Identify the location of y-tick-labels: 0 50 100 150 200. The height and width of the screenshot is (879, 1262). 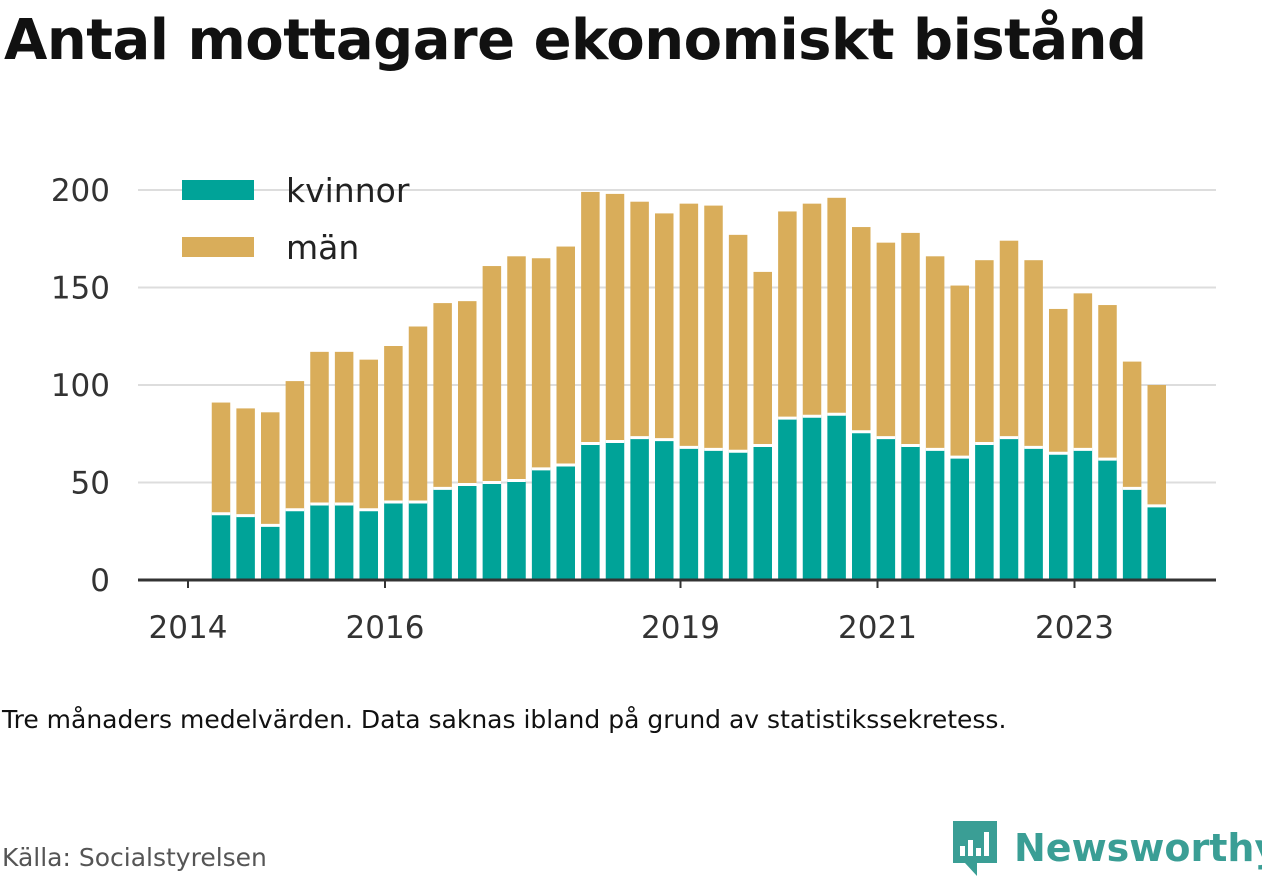
(80, 386).